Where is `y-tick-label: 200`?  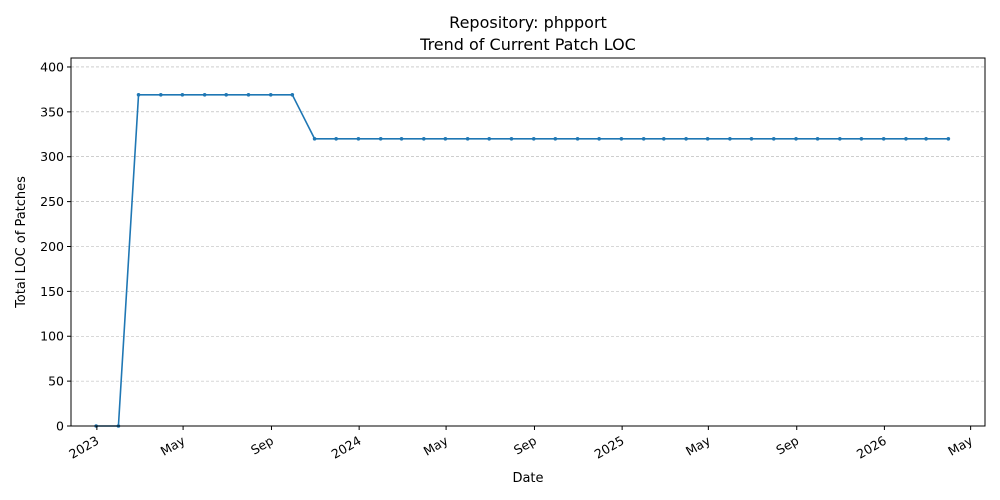 y-tick-label: 200 is located at coordinates (52, 246).